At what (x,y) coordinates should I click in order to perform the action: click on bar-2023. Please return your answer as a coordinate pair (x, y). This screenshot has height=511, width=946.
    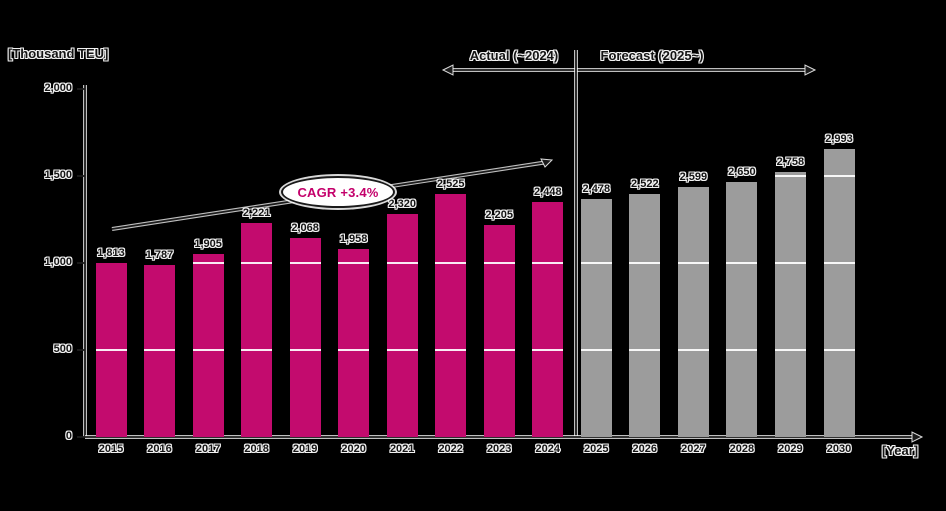
    Looking at the image, I should click on (499, 331).